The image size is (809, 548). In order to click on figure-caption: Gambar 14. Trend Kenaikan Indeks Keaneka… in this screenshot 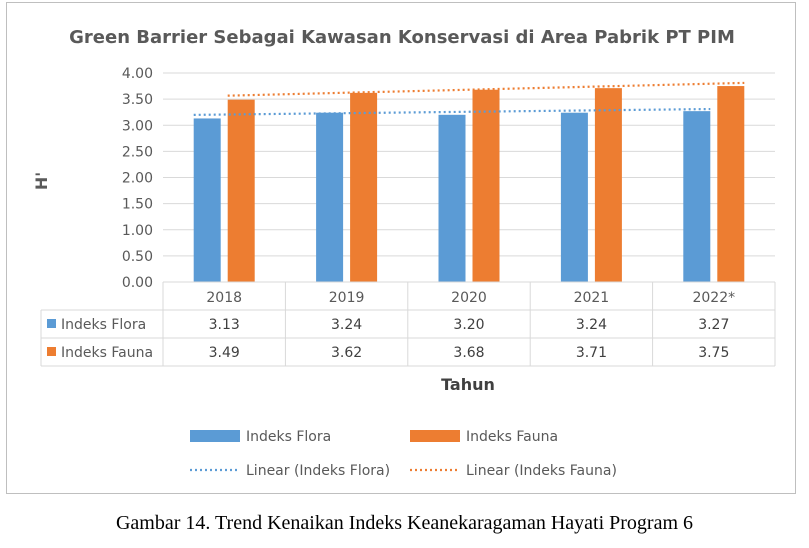, I will do `click(404, 523)`.